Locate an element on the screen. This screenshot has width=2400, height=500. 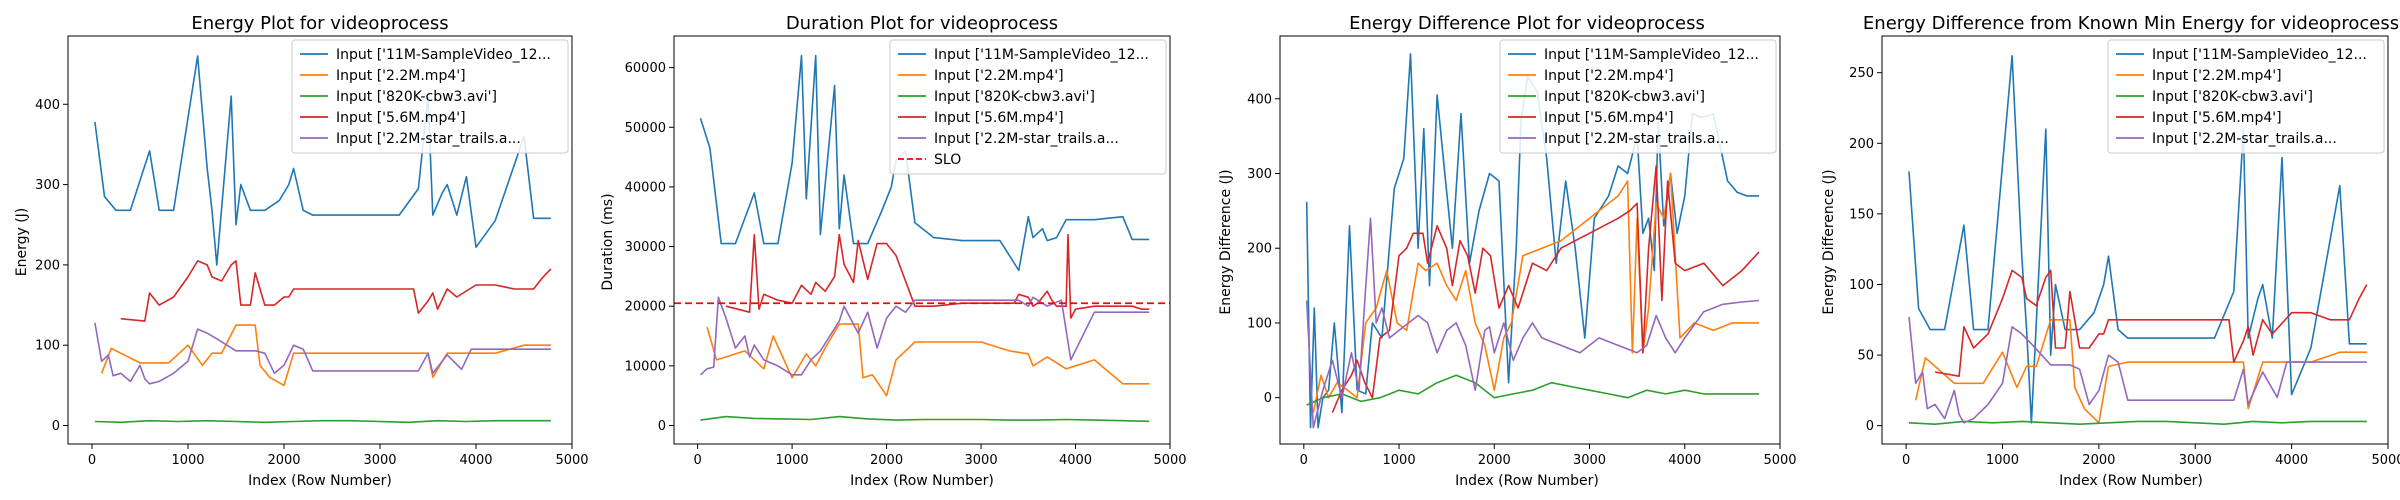
y-axis-label: Duration (ms) is located at coordinates (608, 241).